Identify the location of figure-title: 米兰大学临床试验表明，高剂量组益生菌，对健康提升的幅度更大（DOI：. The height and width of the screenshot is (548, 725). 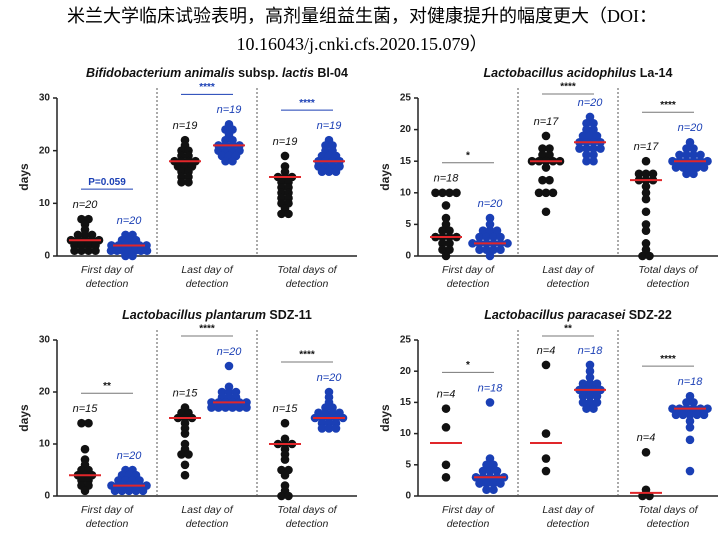
(362, 16).